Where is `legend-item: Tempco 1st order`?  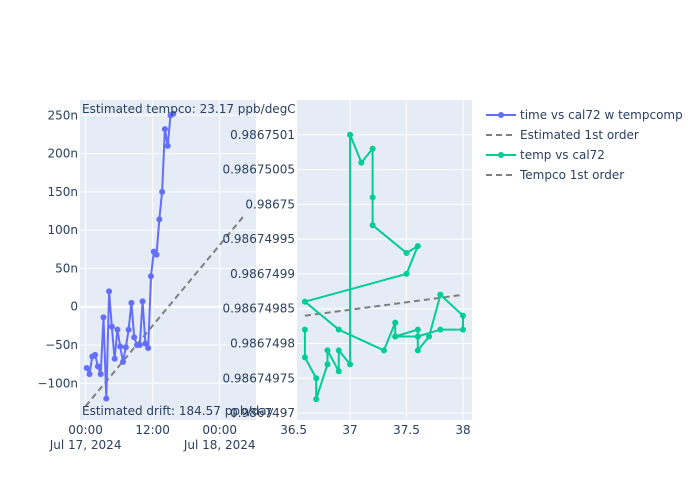 legend-item: Tempco 1st order is located at coordinates (555, 175).